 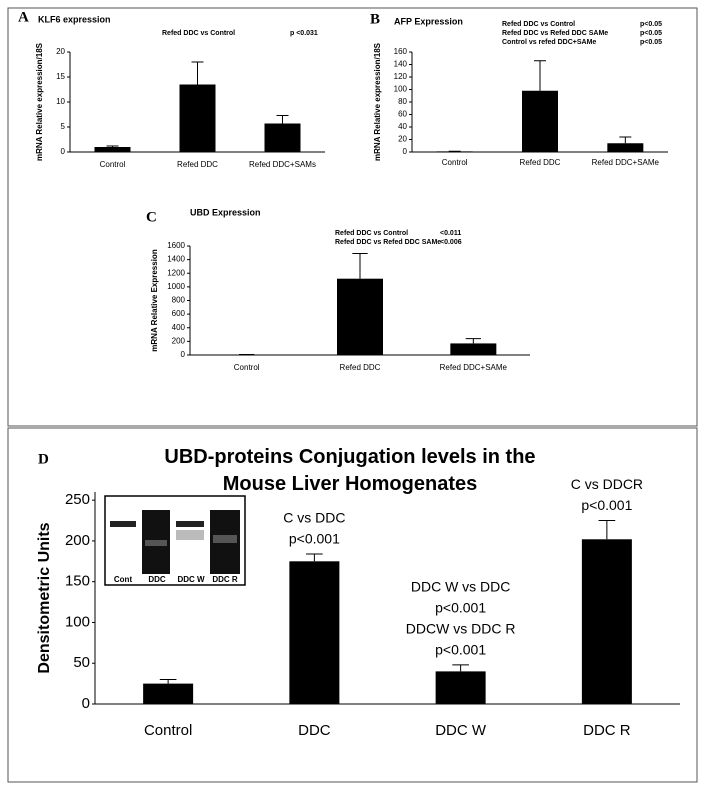 I want to click on annotation: Control vs refed DDC+SAMe, so click(x=549, y=42).